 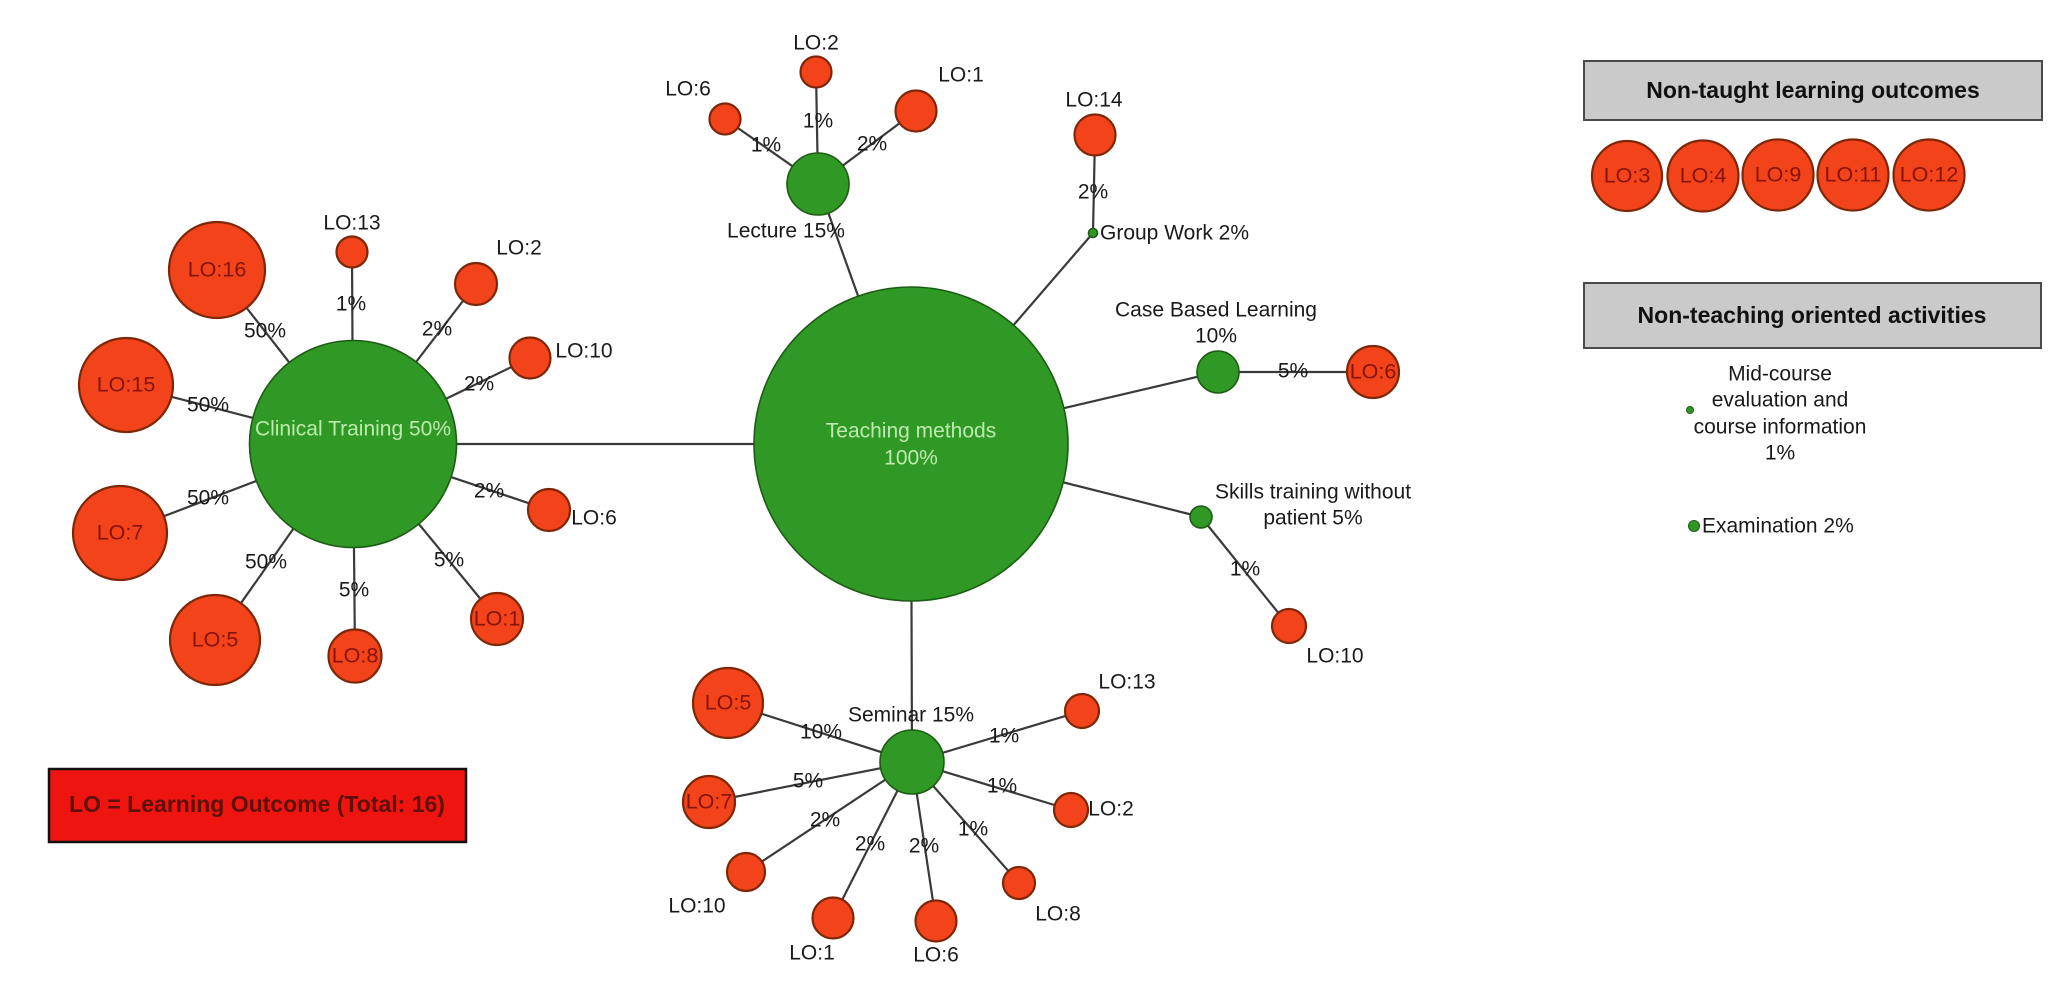 What do you see at coordinates (1780, 427) in the screenshot?
I see `svg-text: course information` at bounding box center [1780, 427].